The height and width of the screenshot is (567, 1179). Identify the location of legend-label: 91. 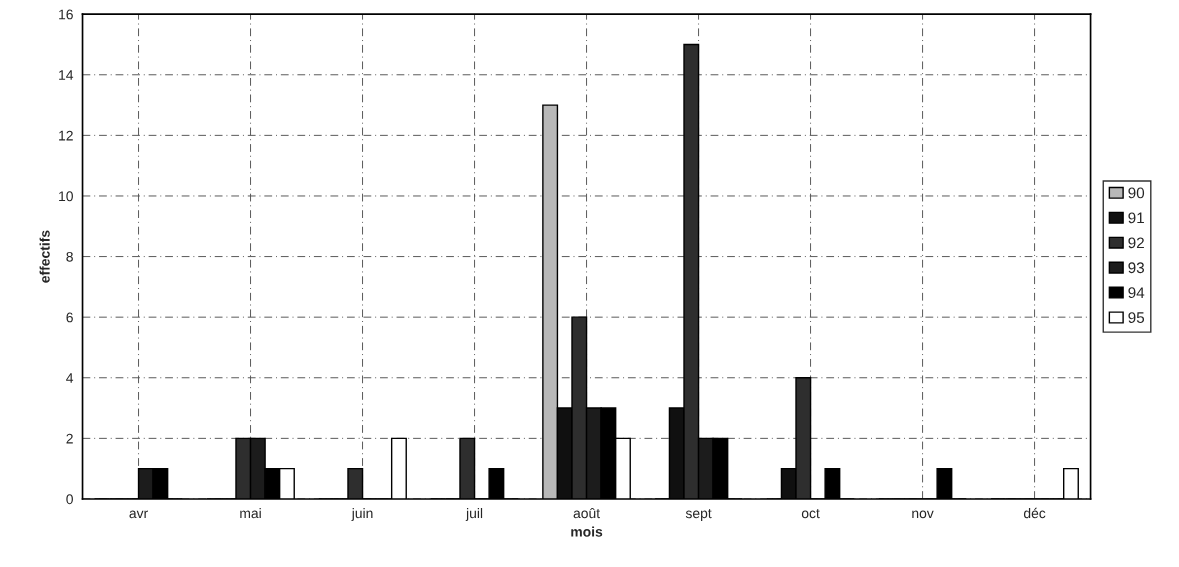
(1136, 218).